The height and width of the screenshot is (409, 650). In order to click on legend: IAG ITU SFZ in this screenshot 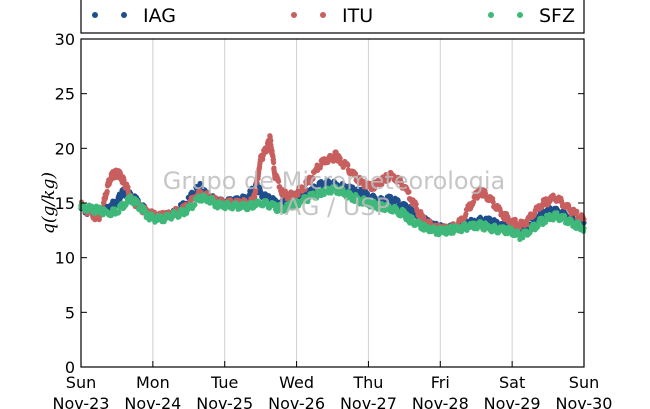, I will do `click(332, 17)`.